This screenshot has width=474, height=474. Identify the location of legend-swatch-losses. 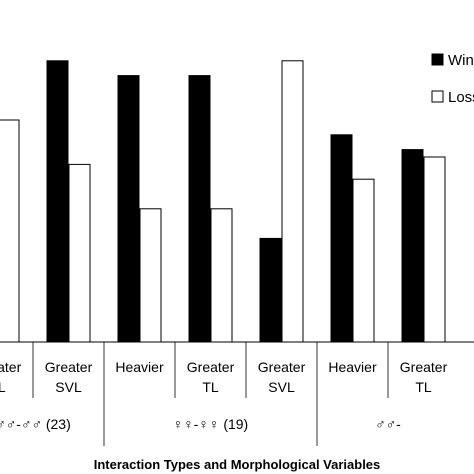
(437, 96).